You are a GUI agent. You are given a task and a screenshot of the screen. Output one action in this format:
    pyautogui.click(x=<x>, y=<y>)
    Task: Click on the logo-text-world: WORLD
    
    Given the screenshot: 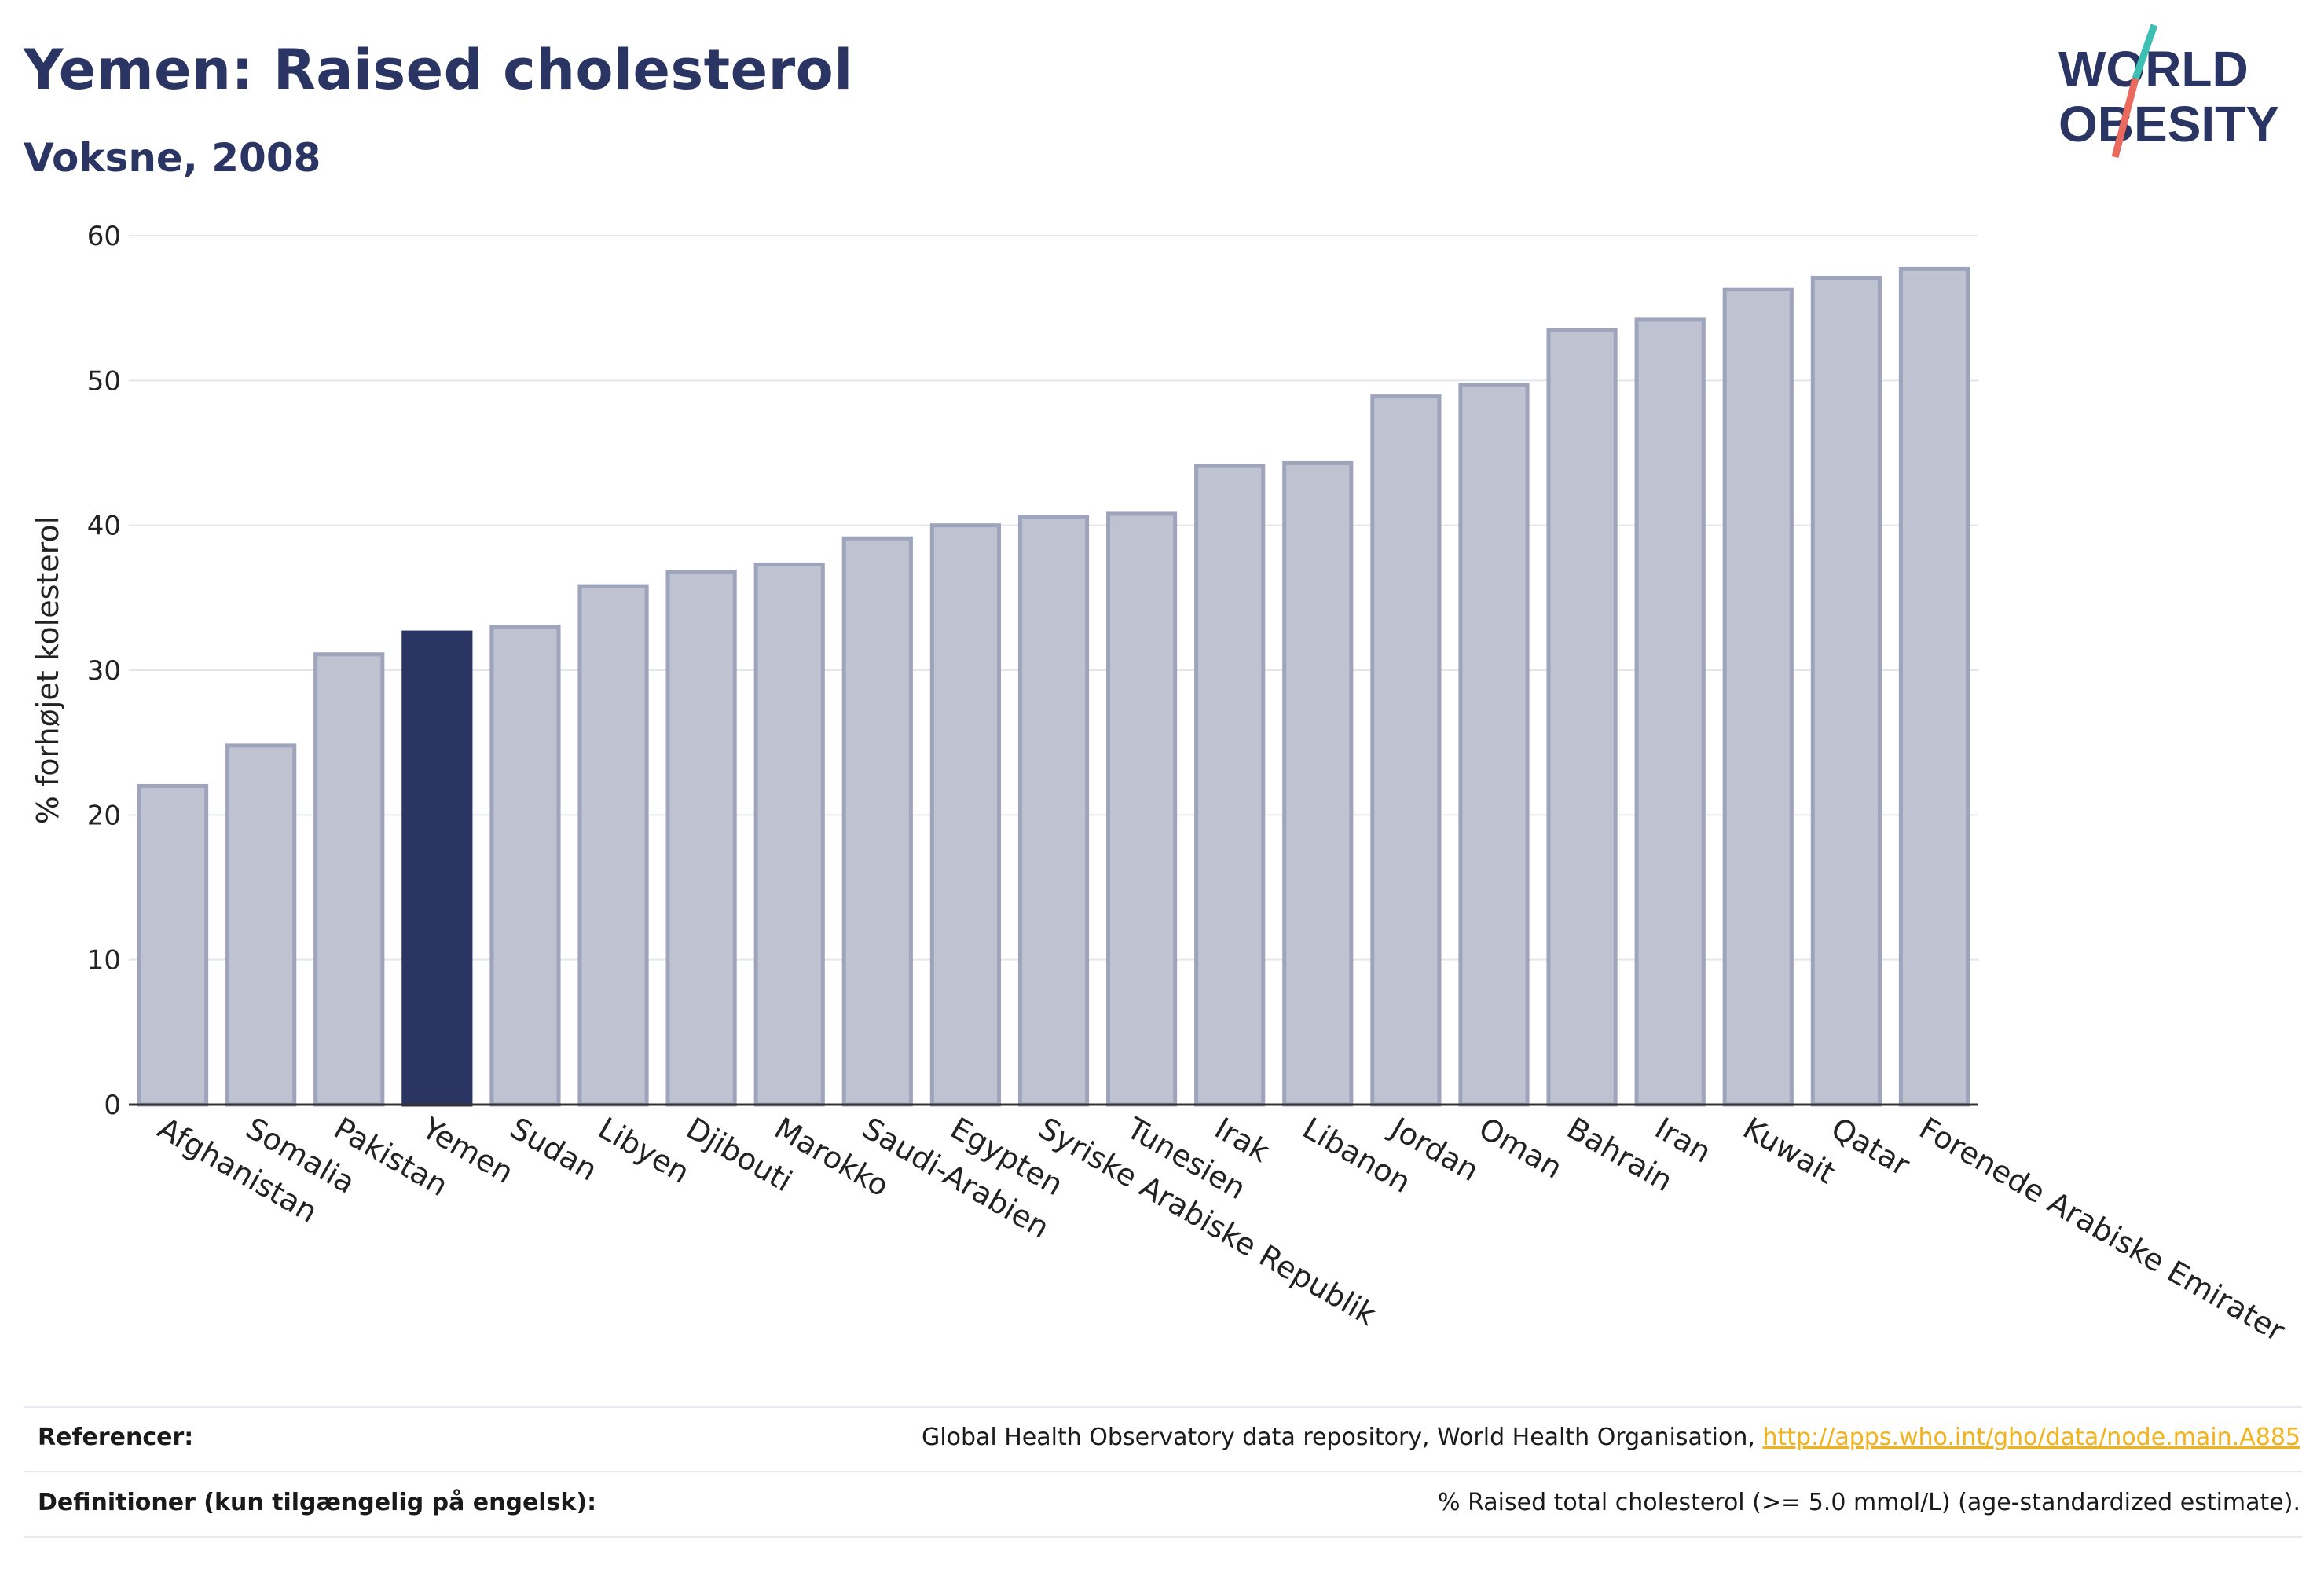 What is the action you would take?
    pyautogui.click(x=2153, y=69)
    